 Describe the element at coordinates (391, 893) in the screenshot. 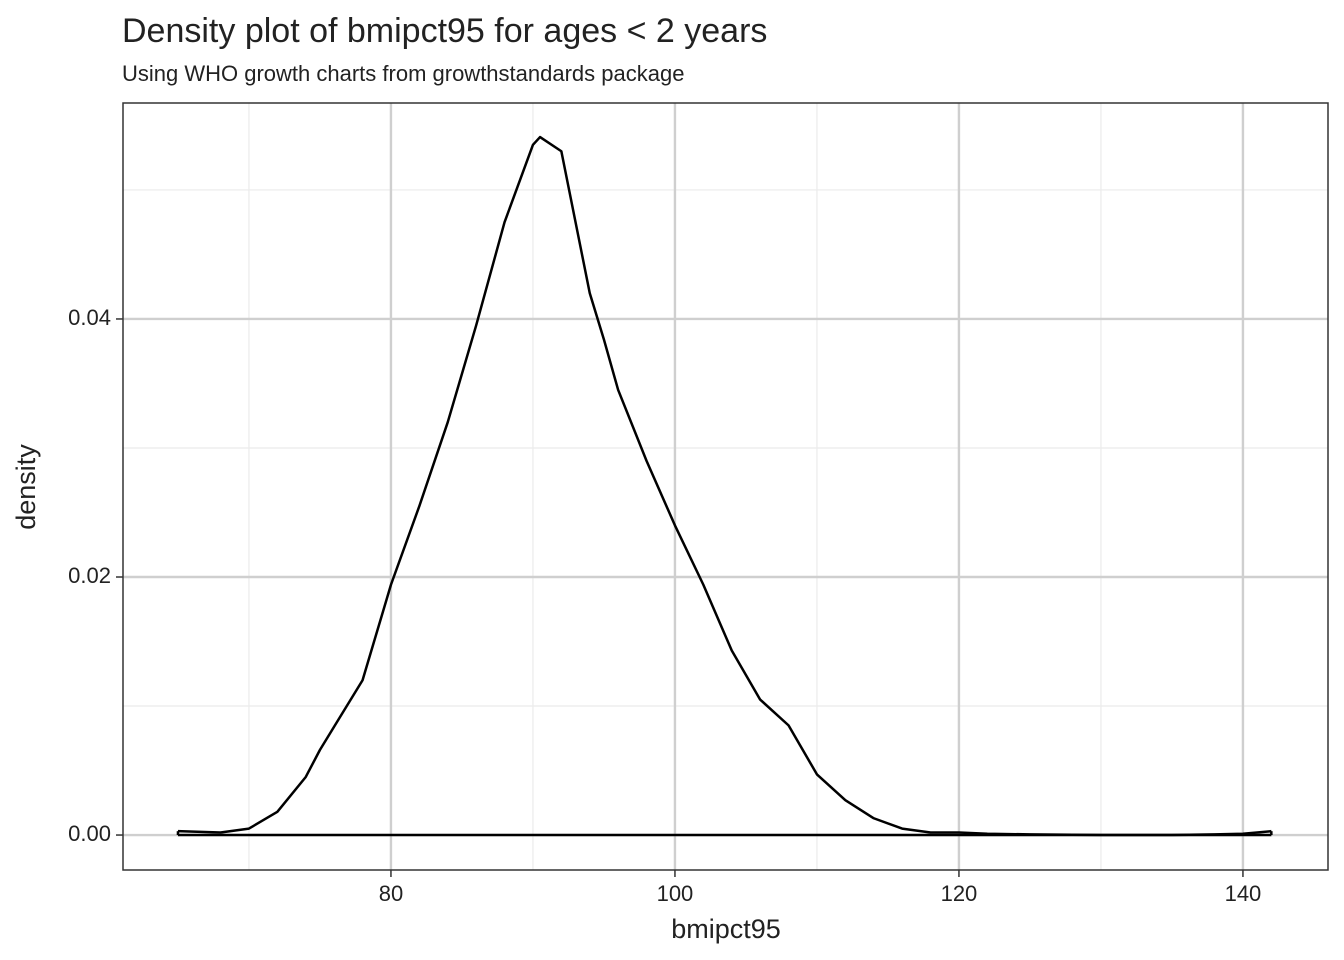

I see `x-tick-label: 80` at that location.